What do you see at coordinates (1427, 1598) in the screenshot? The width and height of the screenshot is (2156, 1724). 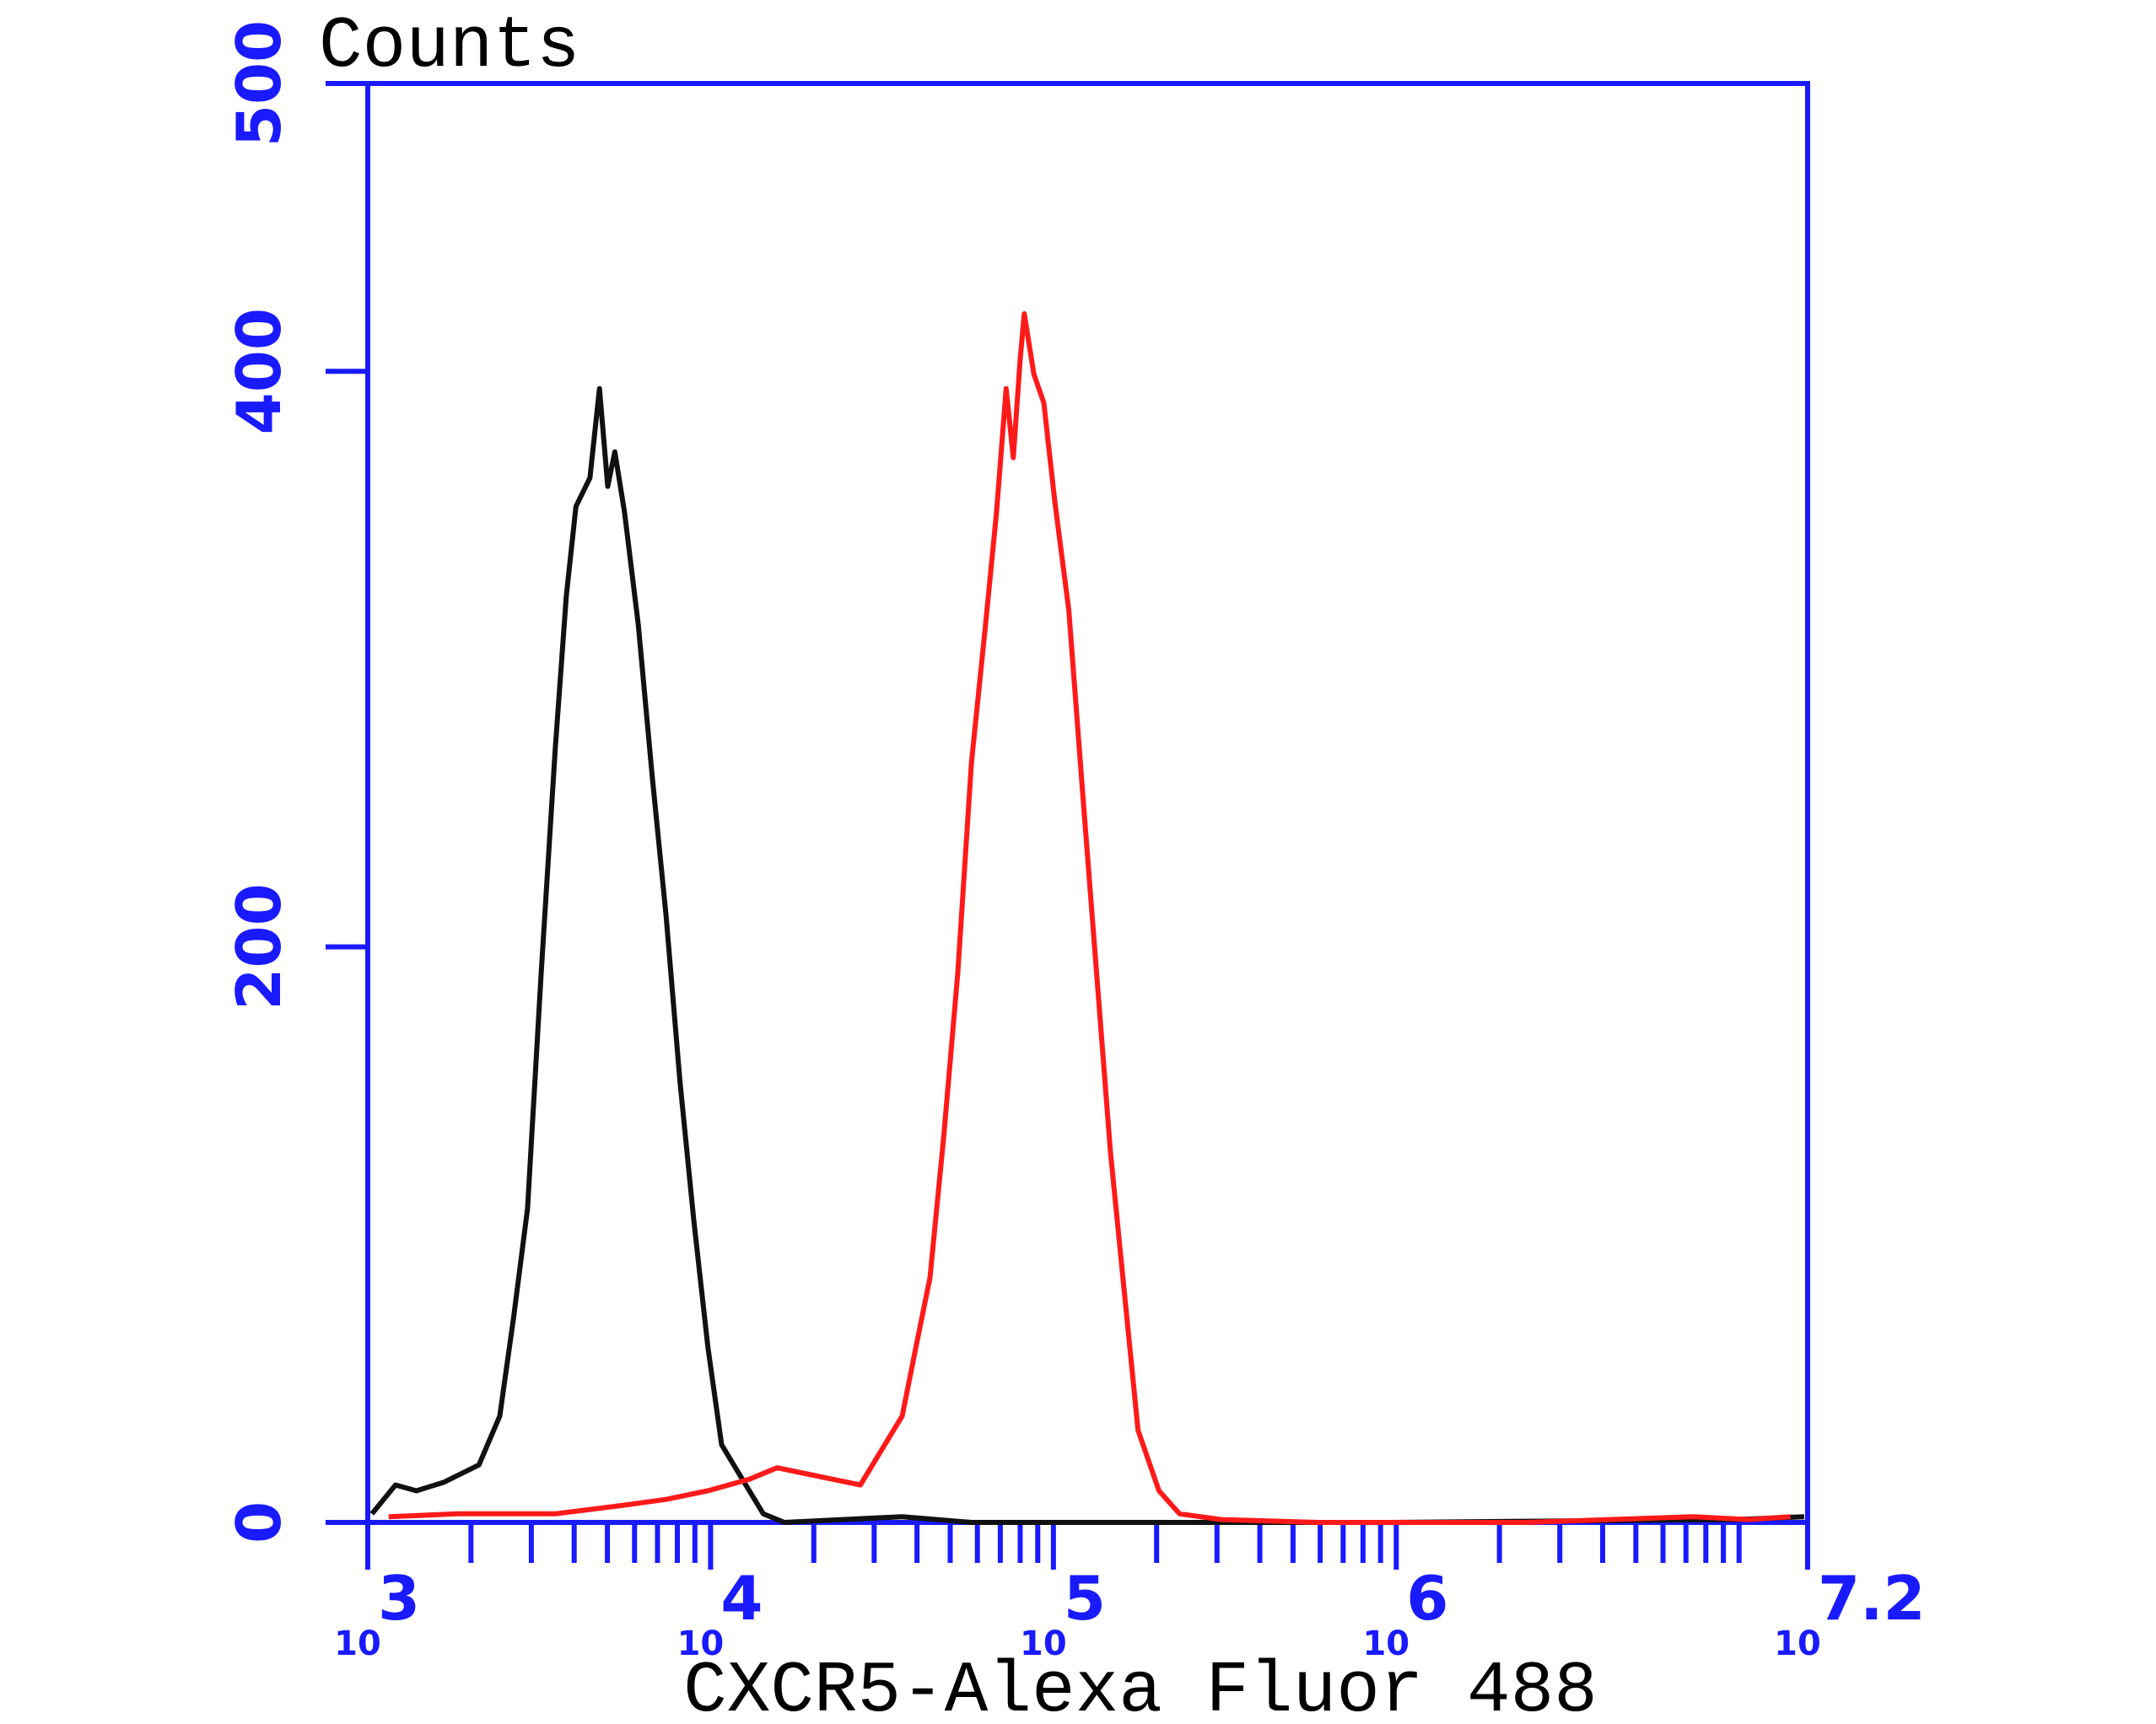 I see `x-tick-exponent: 6` at bounding box center [1427, 1598].